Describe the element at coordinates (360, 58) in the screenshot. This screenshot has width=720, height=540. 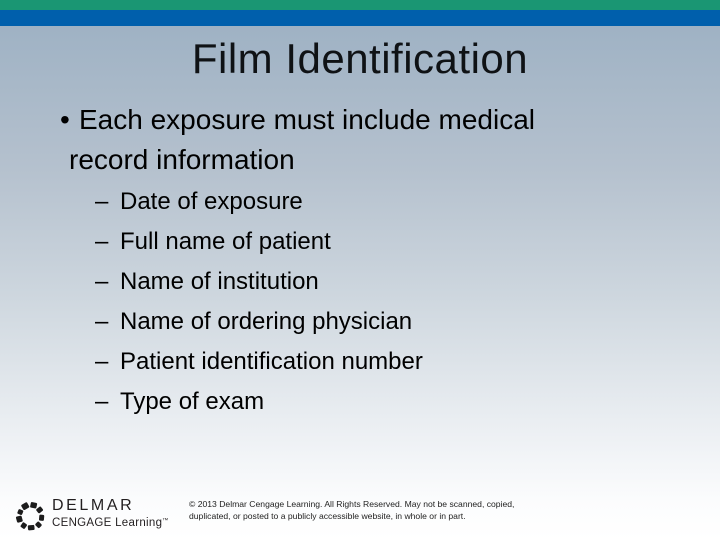
I see `slide-title: Film Identification` at that location.